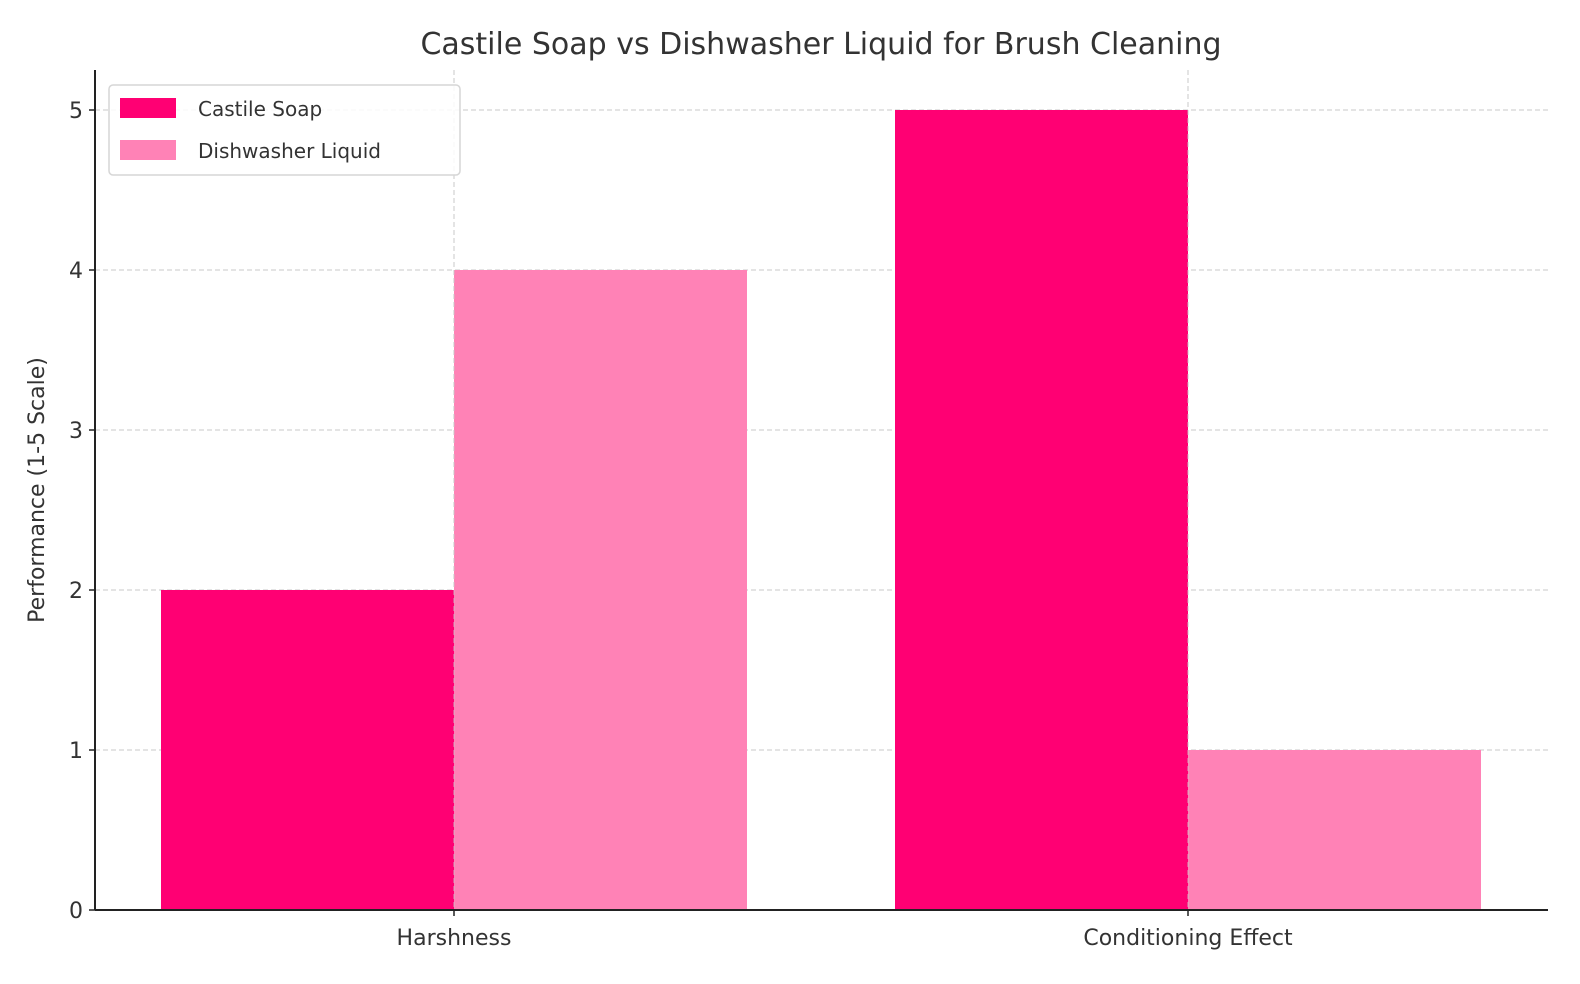 This screenshot has width=1580, height=984. What do you see at coordinates (454, 938) in the screenshot?
I see `x-tick-label: Harshness` at bounding box center [454, 938].